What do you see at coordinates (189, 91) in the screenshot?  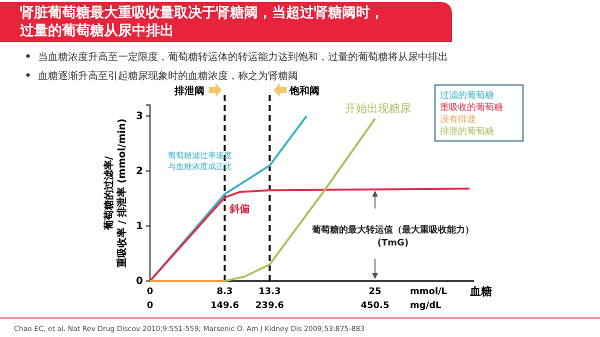 I see `ref-line-label: 排泄阈` at bounding box center [189, 91].